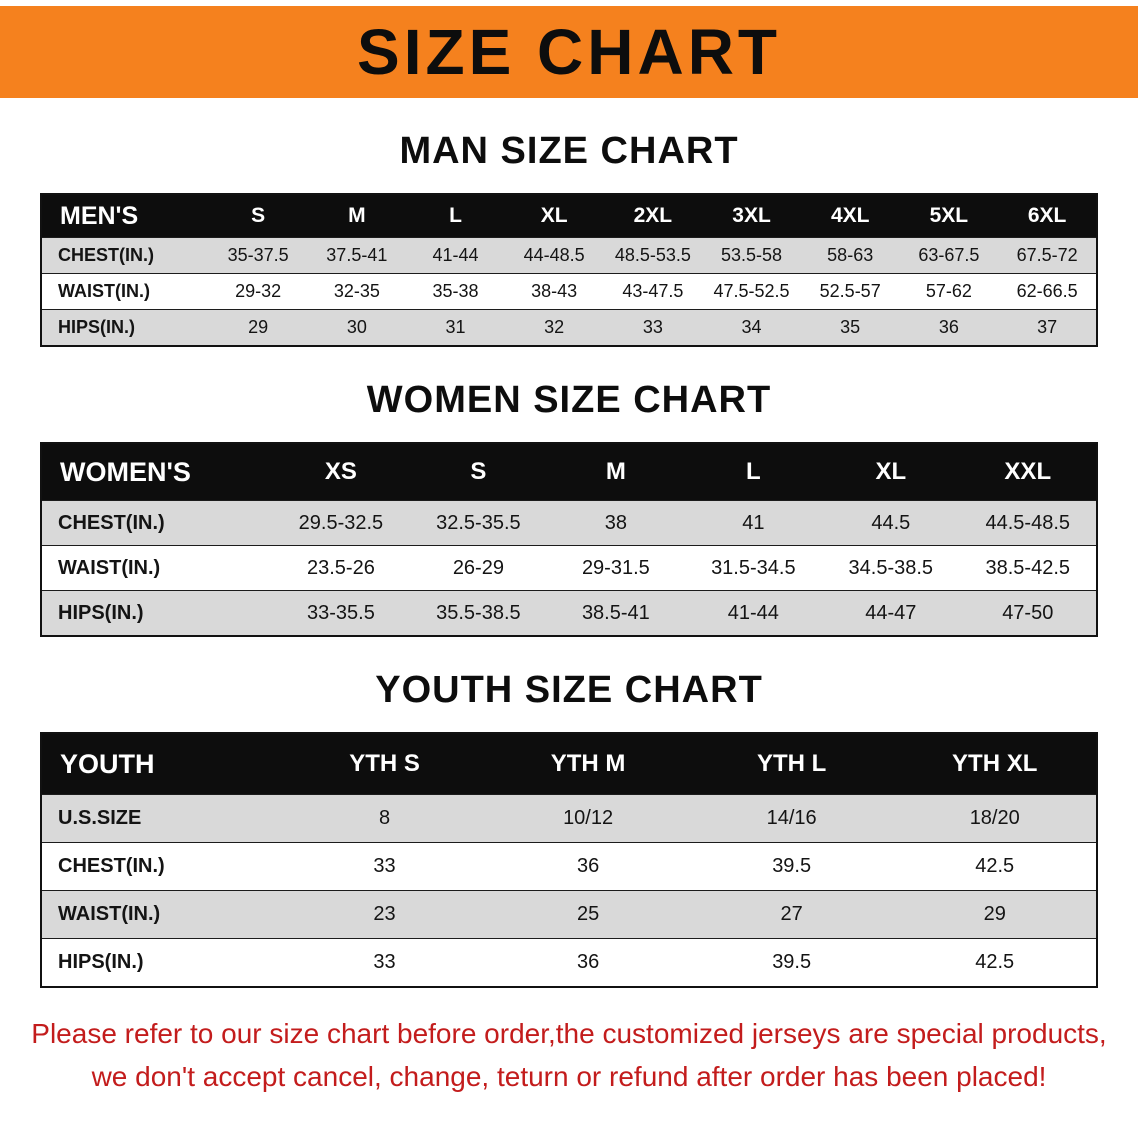 This screenshot has height=1138, width=1138. I want to click on size-value: 18/20, so click(995, 818).